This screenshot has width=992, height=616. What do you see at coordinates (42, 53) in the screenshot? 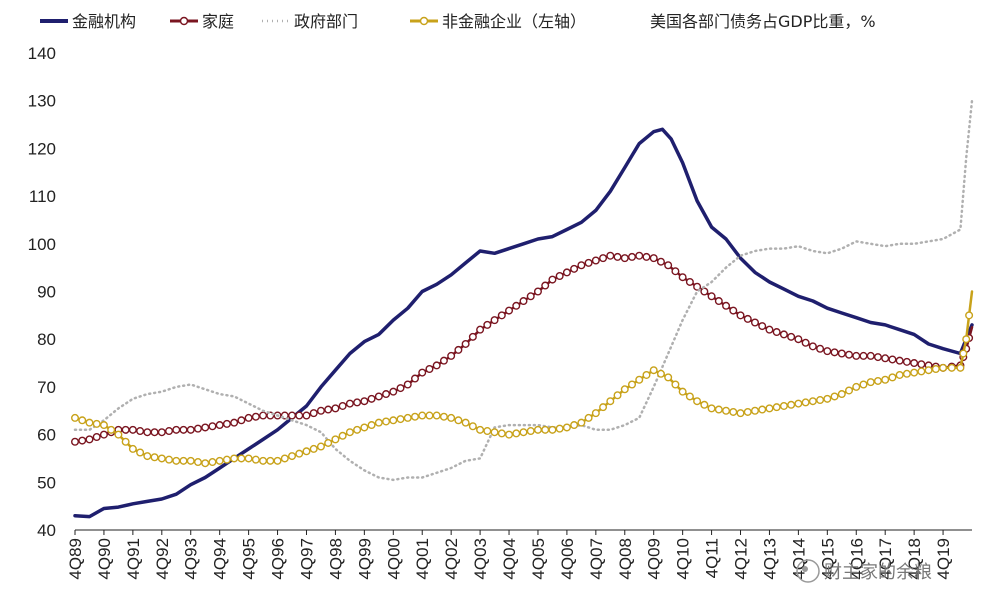
I see `y-tick-label: 140` at bounding box center [42, 53].